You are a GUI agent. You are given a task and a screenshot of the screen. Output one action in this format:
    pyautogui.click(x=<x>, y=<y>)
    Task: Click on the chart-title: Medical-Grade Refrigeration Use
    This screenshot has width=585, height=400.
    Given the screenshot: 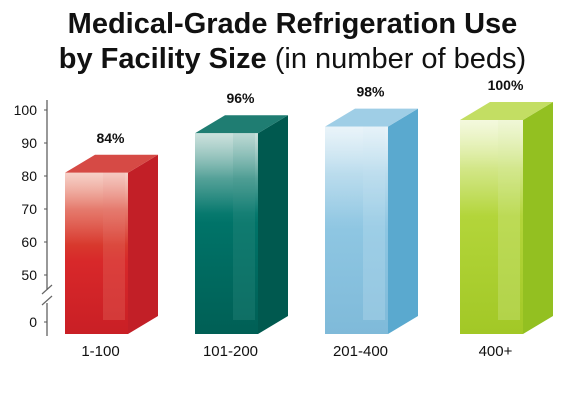 What is the action you would take?
    pyautogui.click(x=292, y=24)
    